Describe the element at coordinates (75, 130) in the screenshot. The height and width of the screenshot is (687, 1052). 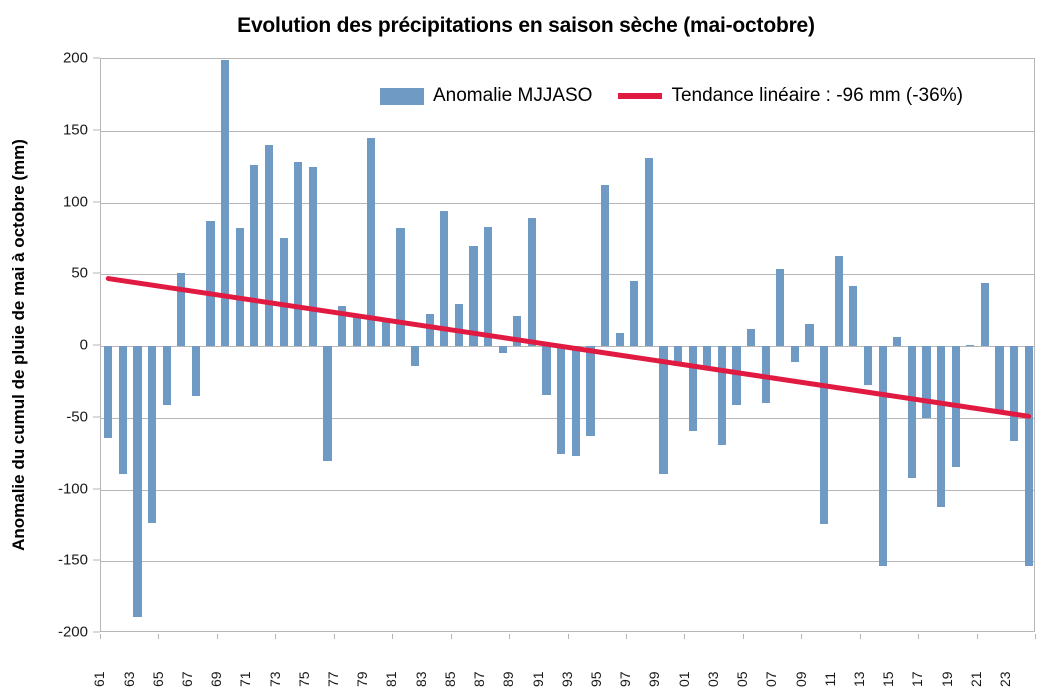
I see `y-tick-label: 150` at that location.